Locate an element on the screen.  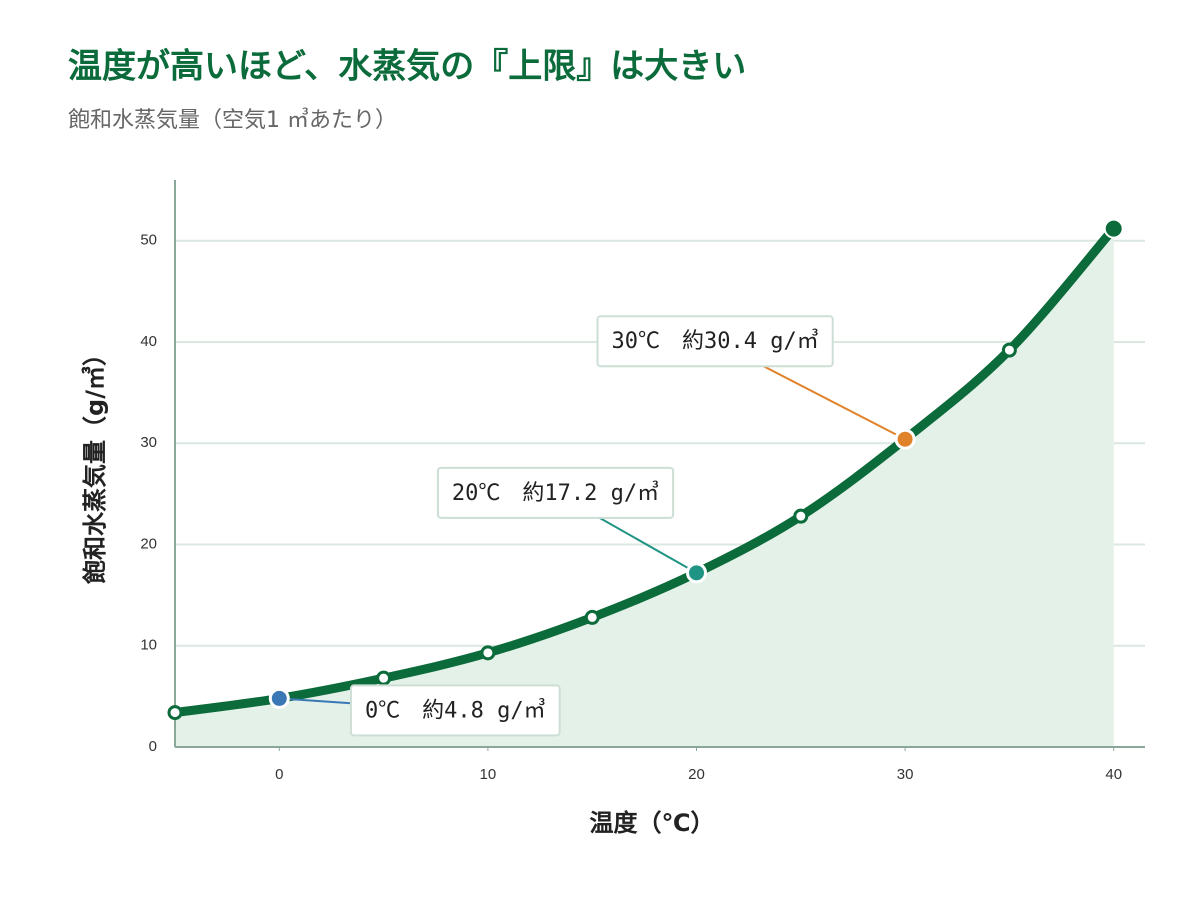
annotation-label: 30℃ 約30.4 g/㎥ is located at coordinates (714, 341).